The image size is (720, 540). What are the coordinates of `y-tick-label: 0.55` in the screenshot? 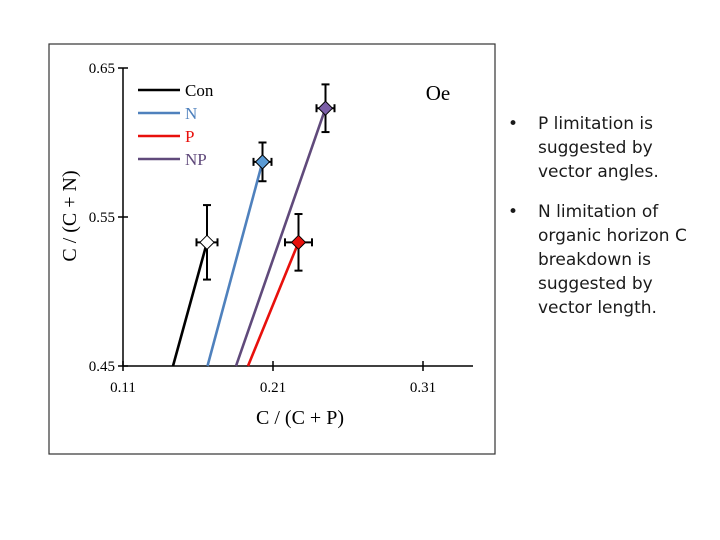 It's located at (102, 218).